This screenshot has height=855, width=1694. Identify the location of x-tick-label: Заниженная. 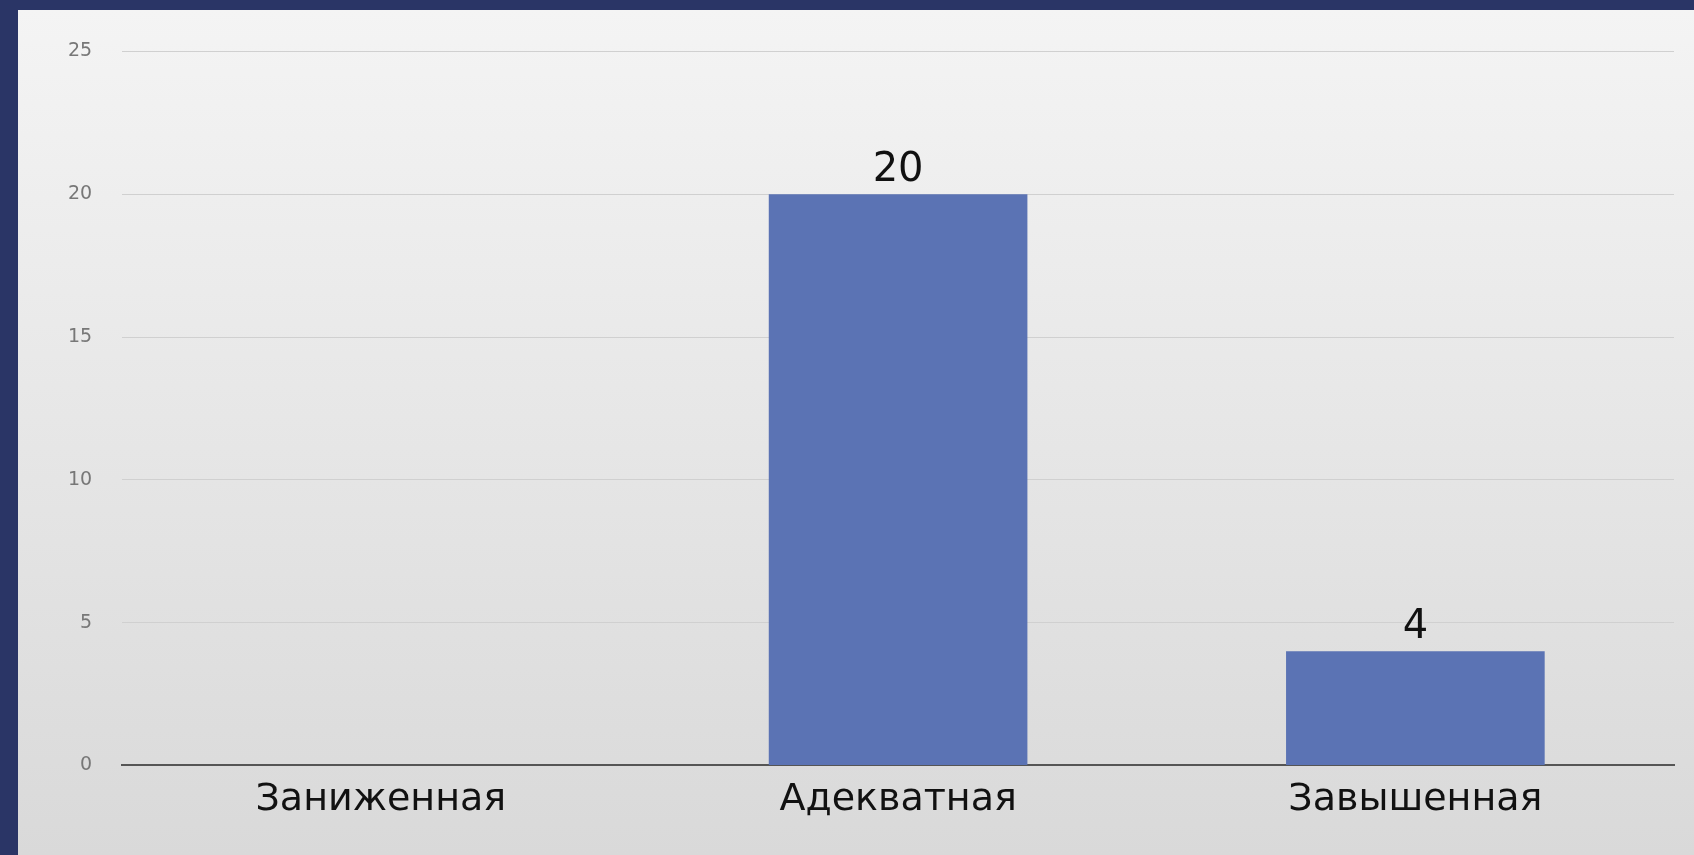
(381, 797).